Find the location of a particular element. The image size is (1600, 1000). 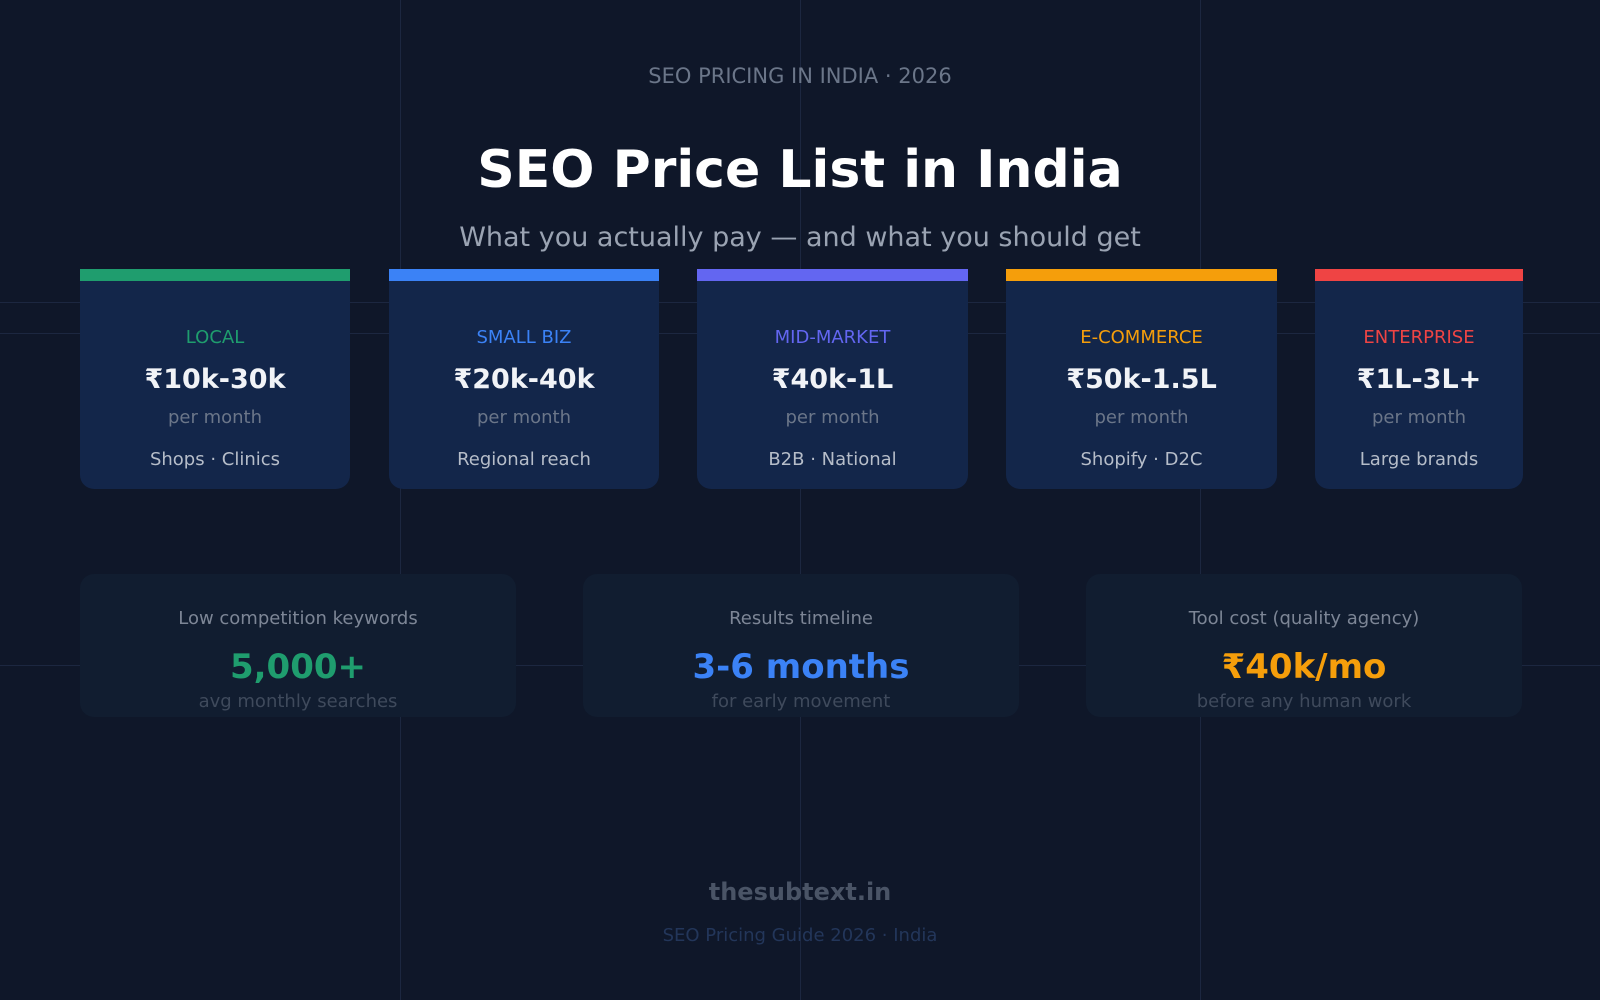

stat-value: 3-6 months is located at coordinates (801, 667).